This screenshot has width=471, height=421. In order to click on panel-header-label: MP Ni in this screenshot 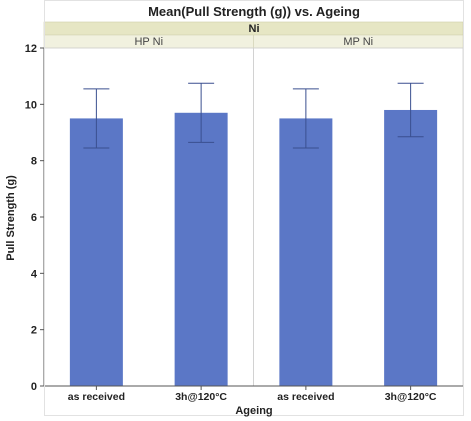, I will do `click(358, 42)`.